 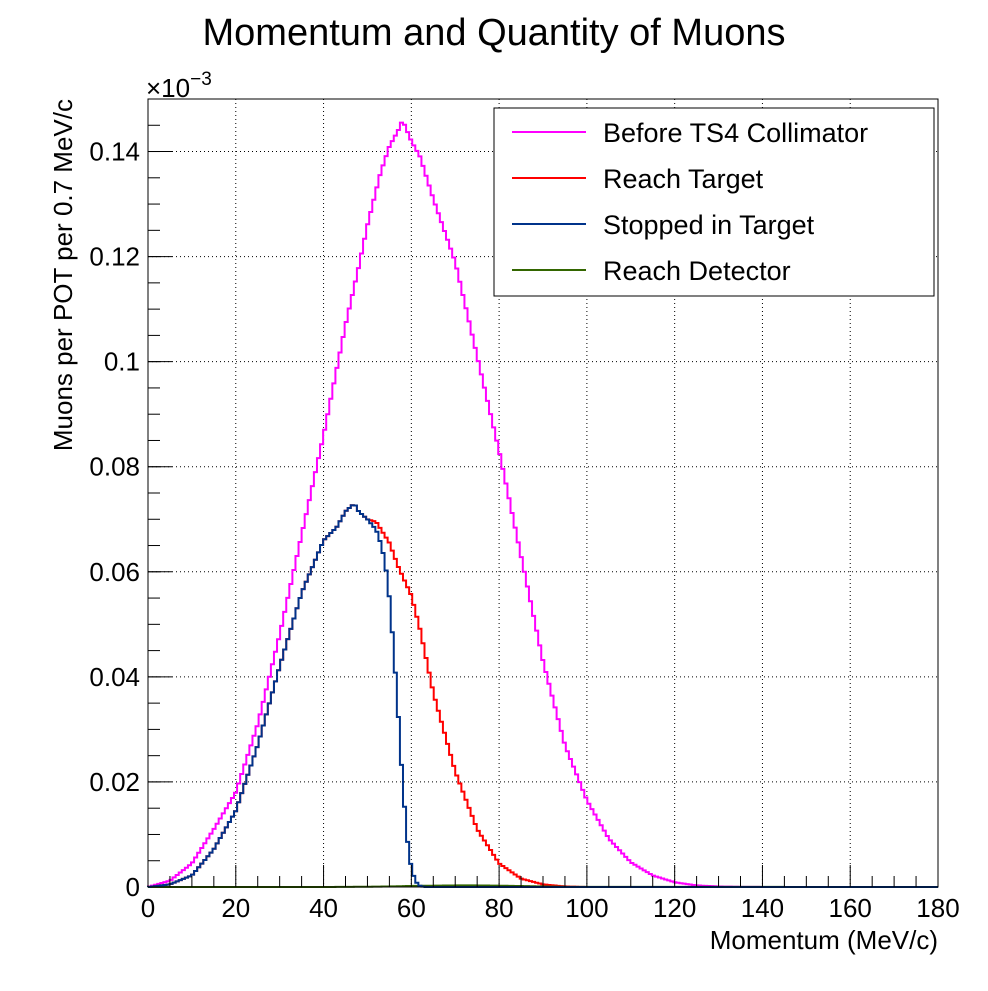 I want to click on y-tick-label: 0.08, so click(x=114, y=467).